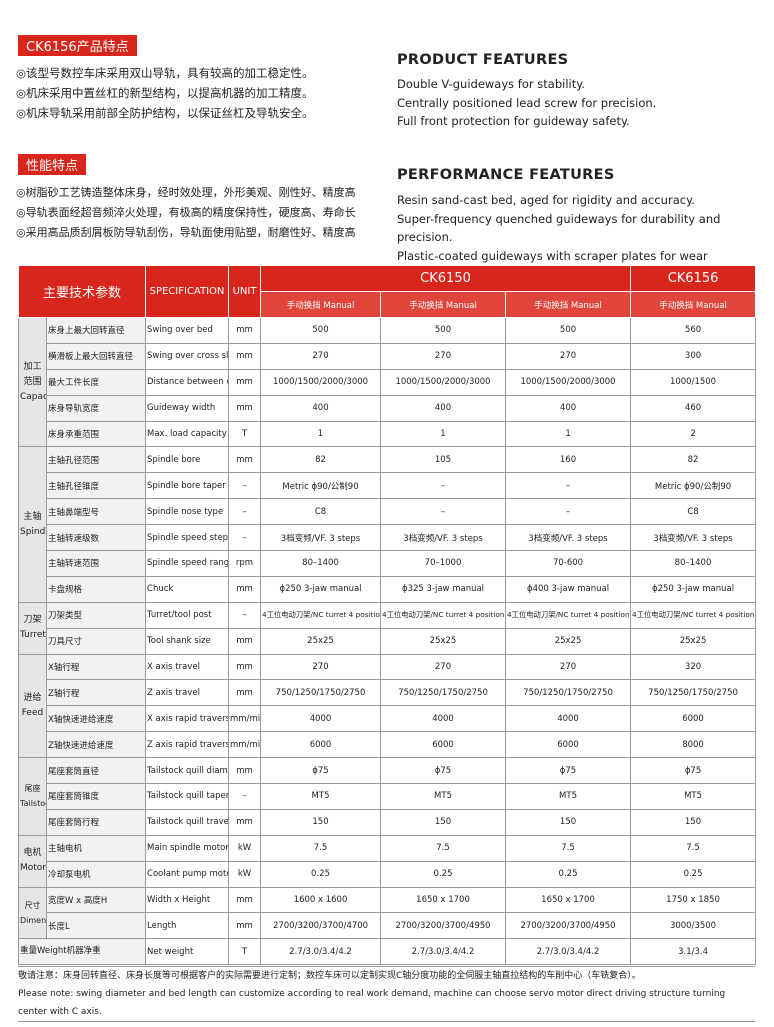 The image size is (774, 1027). I want to click on value-cell: 400, so click(443, 408).